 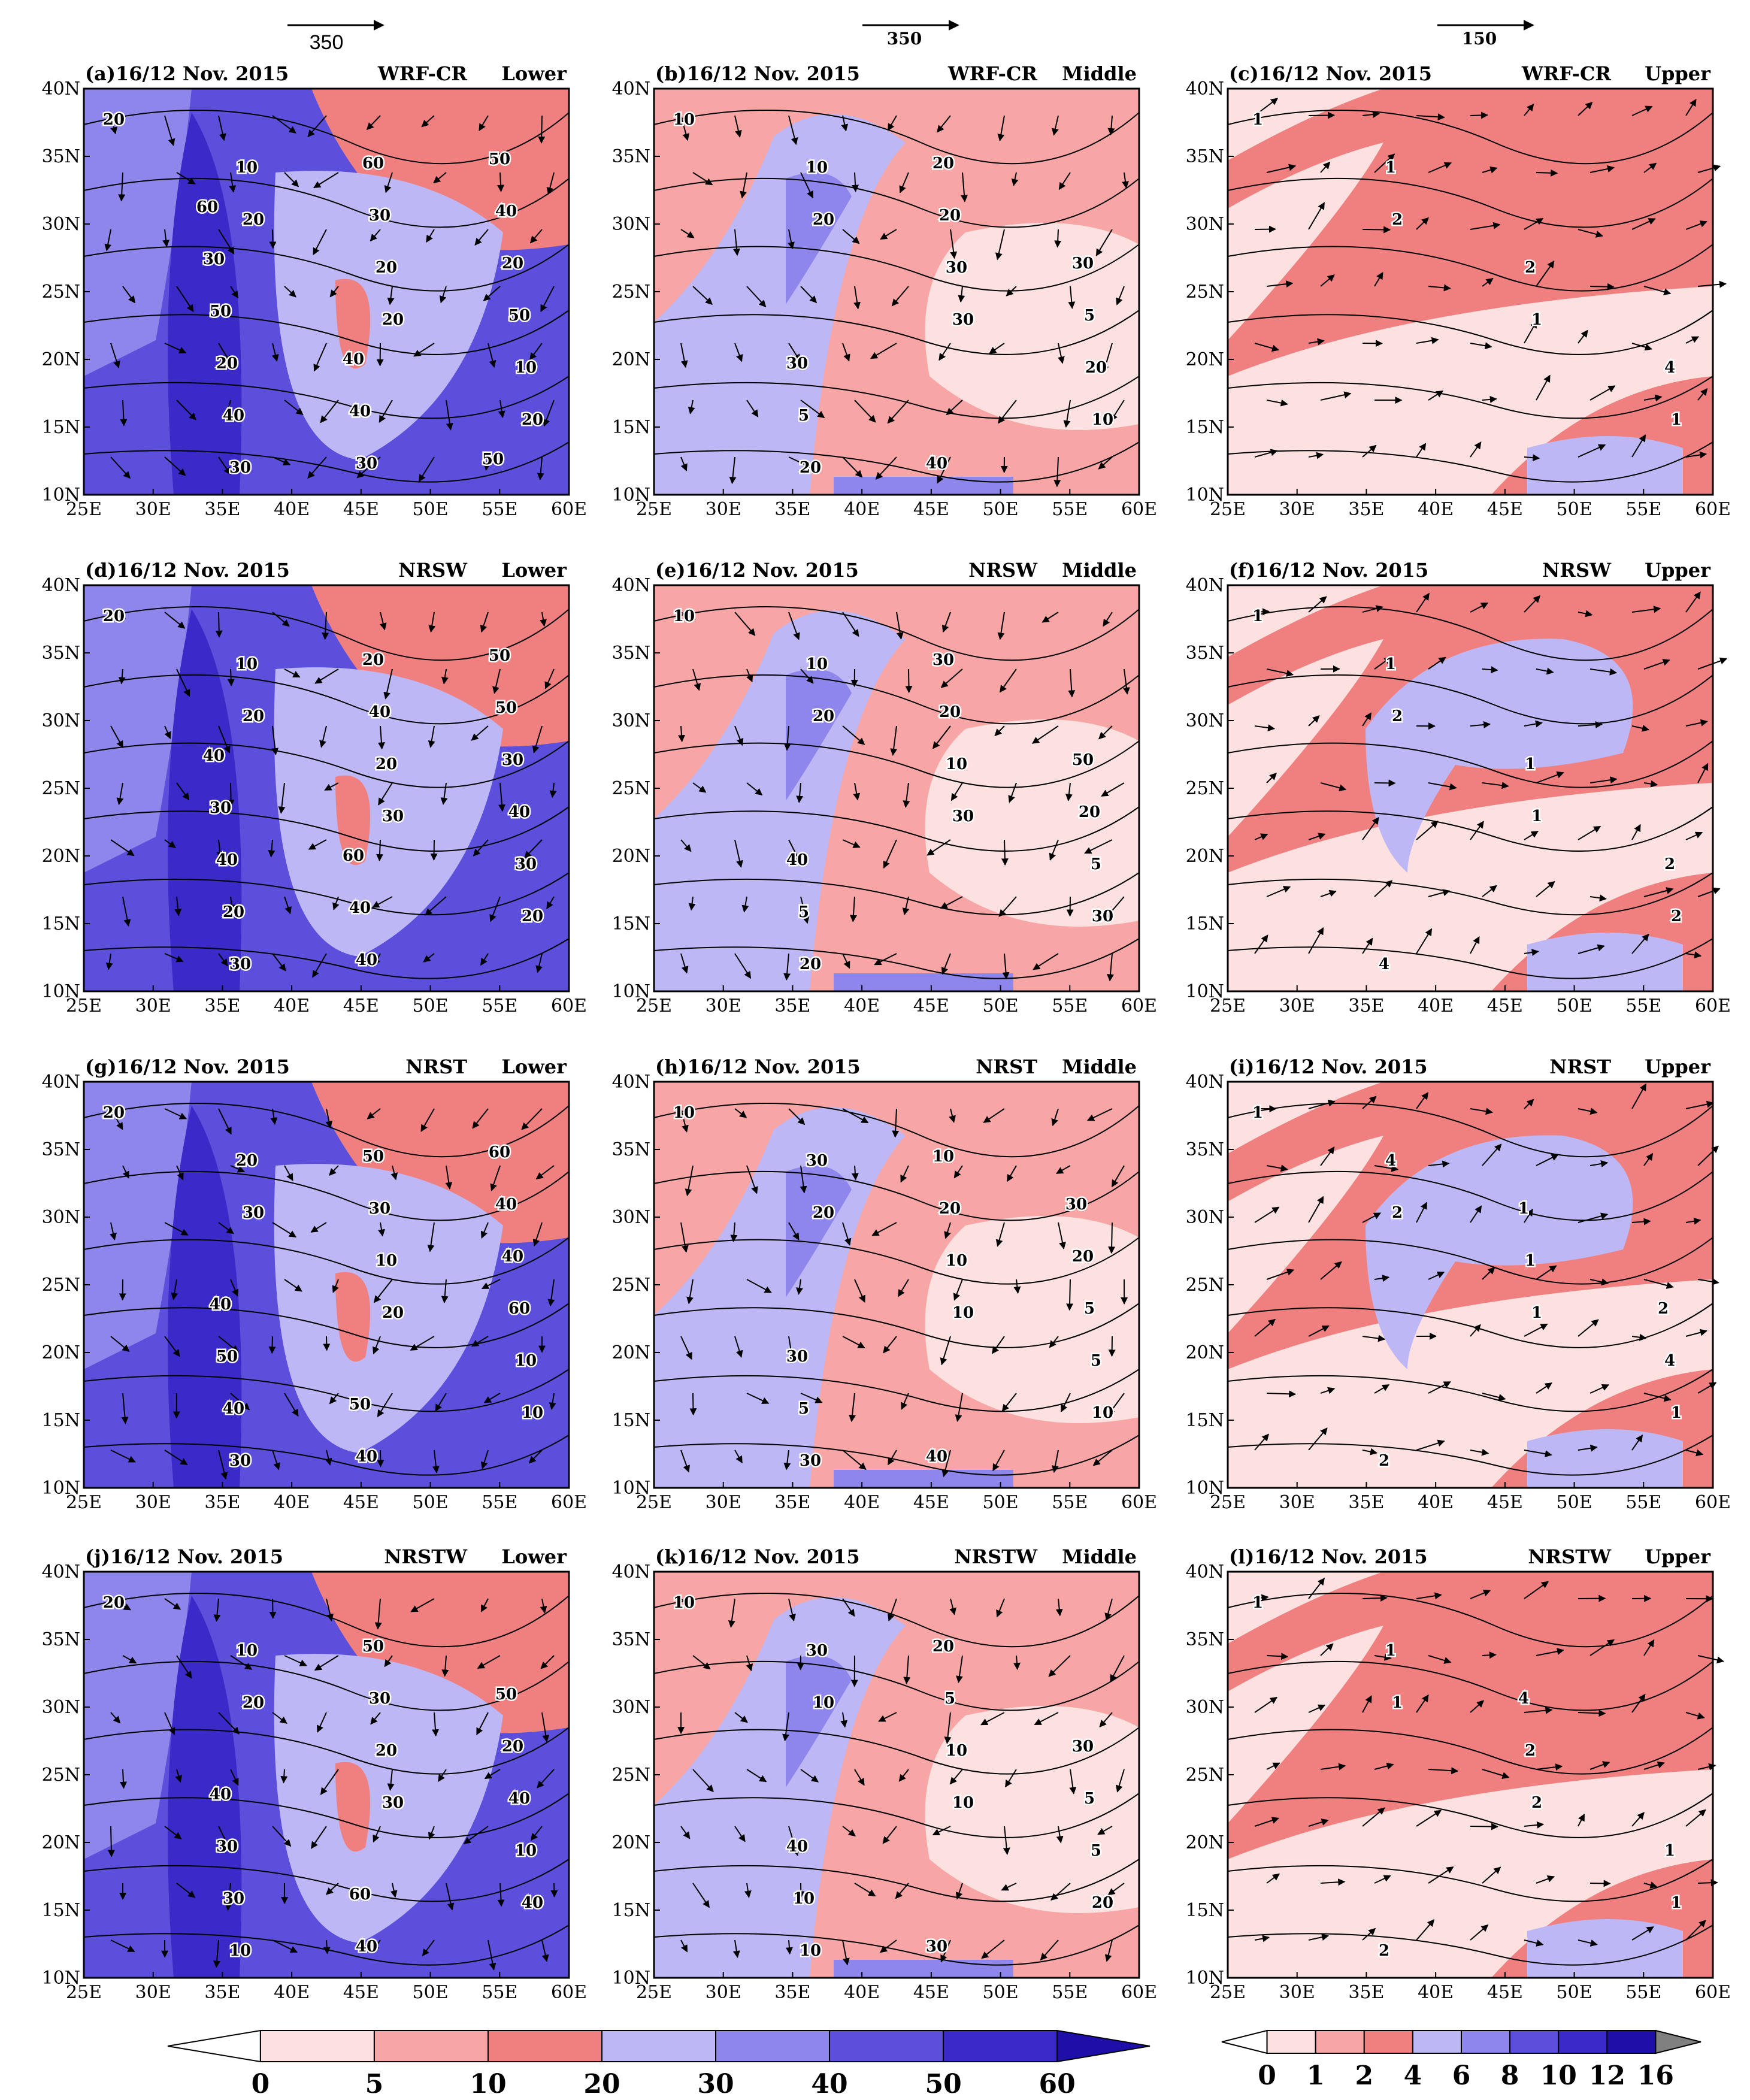 I want to click on contour-label: 1, so click(x=1391, y=1651).